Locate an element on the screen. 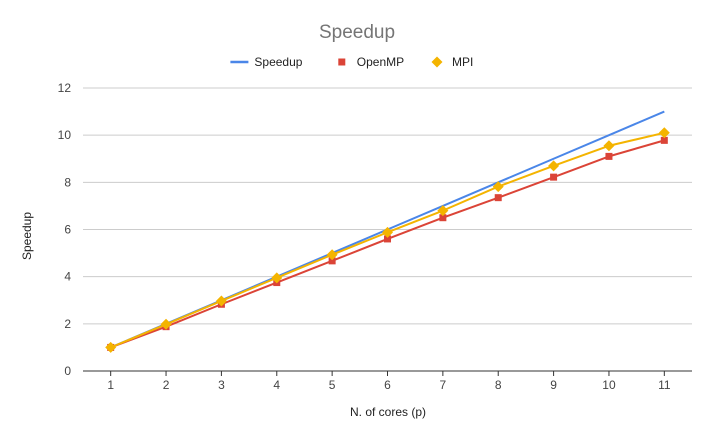 The width and height of the screenshot is (714, 446). x-axis-label: N. of cores (p) is located at coordinates (388, 412).